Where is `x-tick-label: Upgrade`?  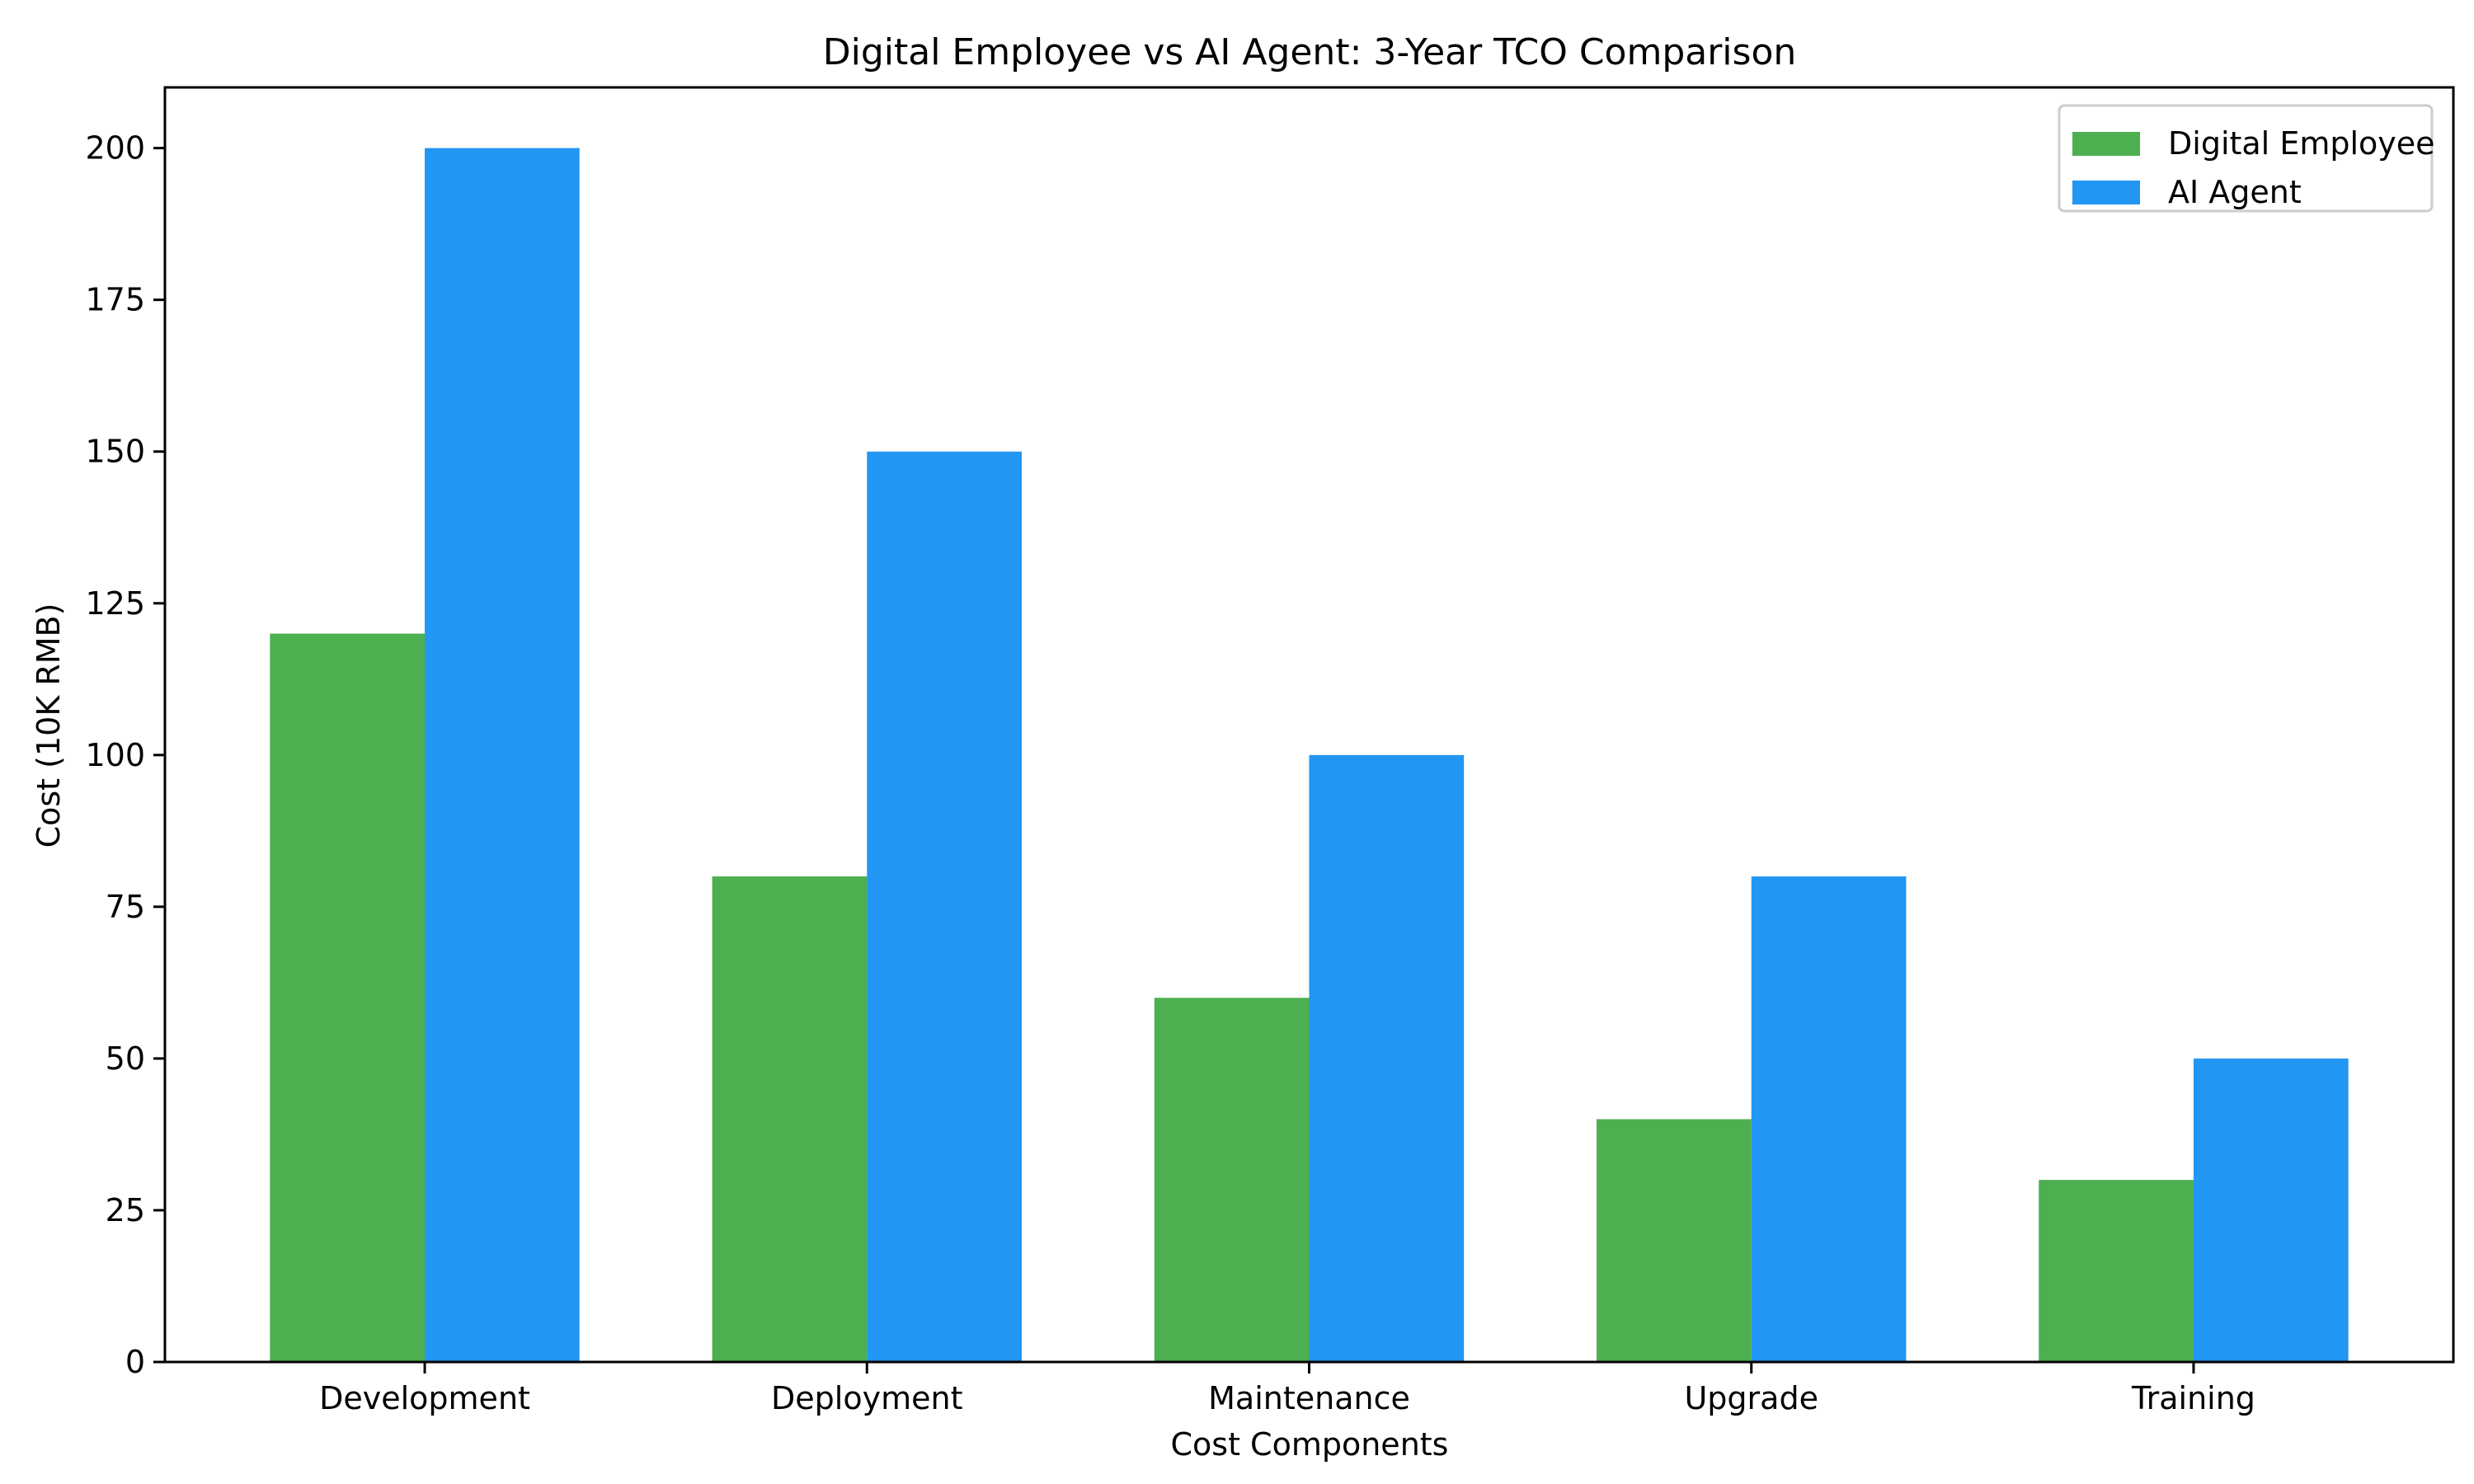
x-tick-label: Upgrade is located at coordinates (1751, 1398).